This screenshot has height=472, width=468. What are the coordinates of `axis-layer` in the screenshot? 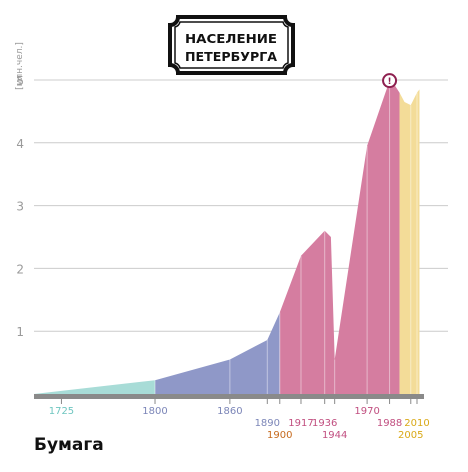 It's located at (229, 399).